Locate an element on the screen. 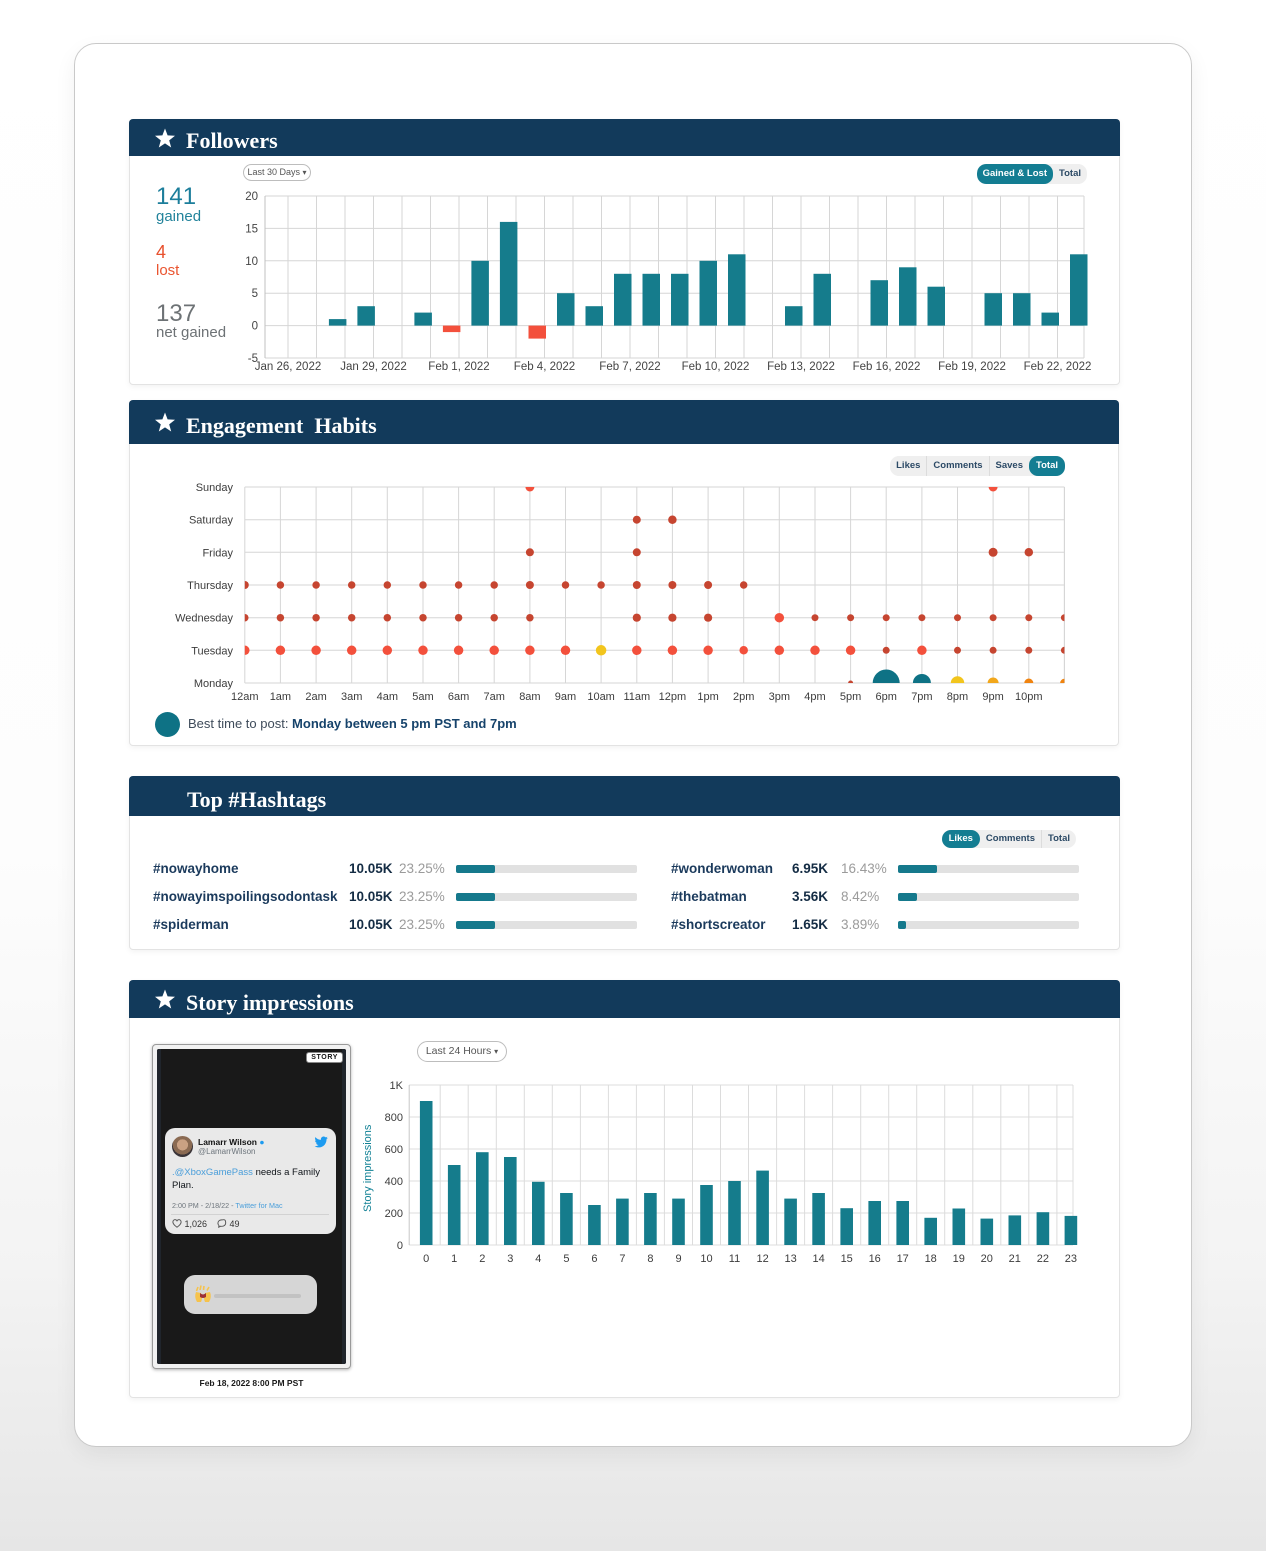 The image size is (1266, 1551). svg-text: 12 is located at coordinates (762, 1259).